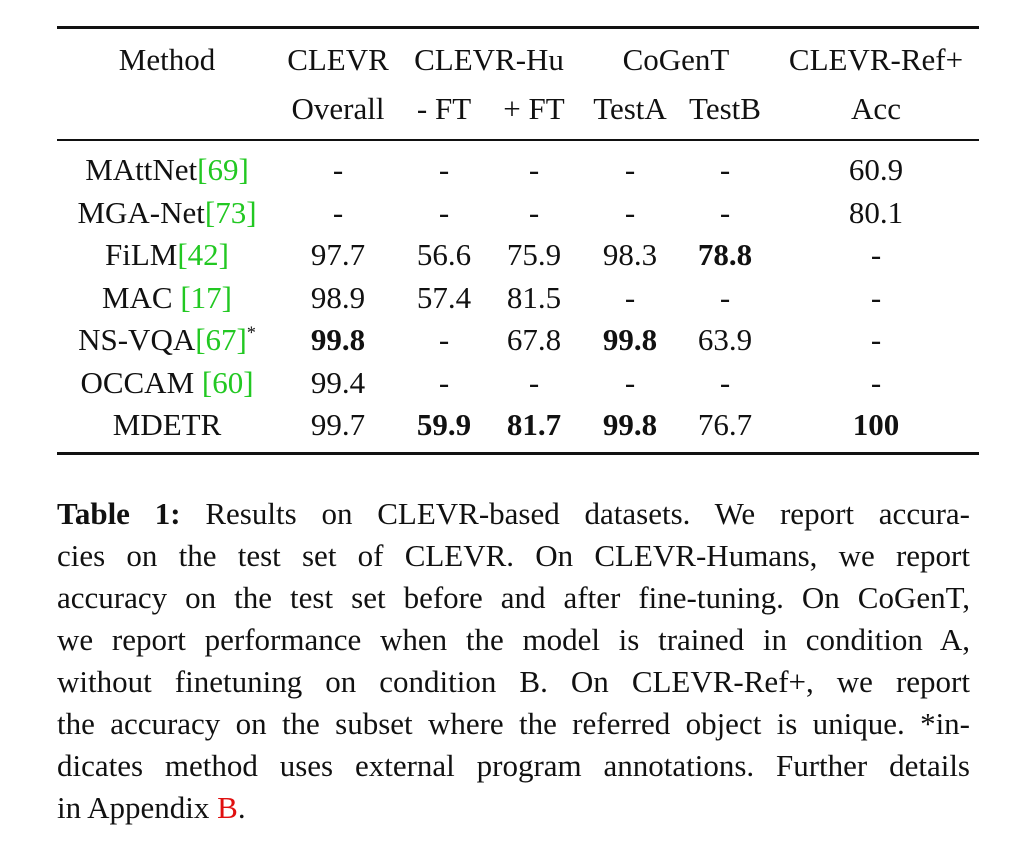  I want to click on caption-text: in Appendix, so click(137, 807).